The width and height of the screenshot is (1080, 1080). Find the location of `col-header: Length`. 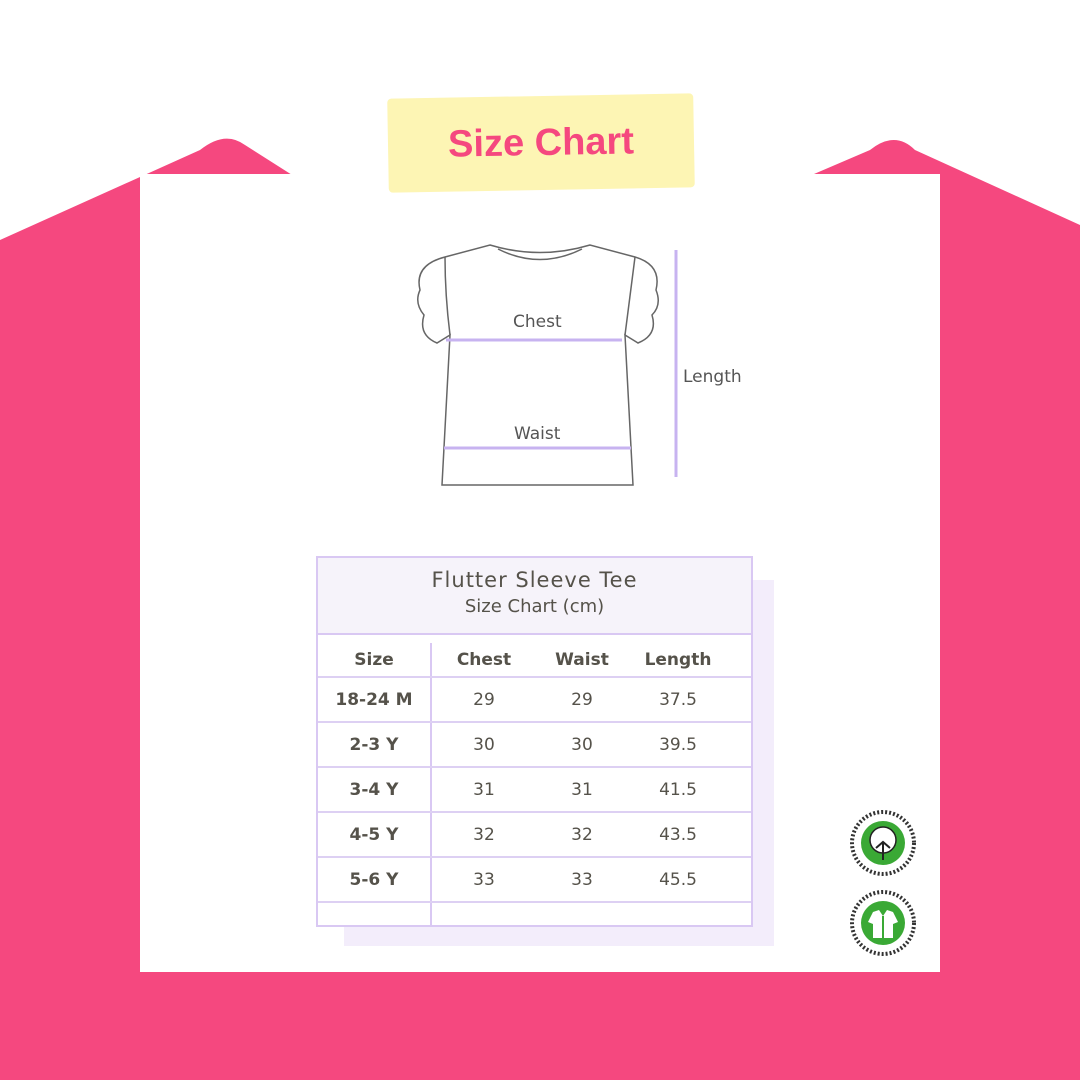

col-header: Length is located at coordinates (678, 659).